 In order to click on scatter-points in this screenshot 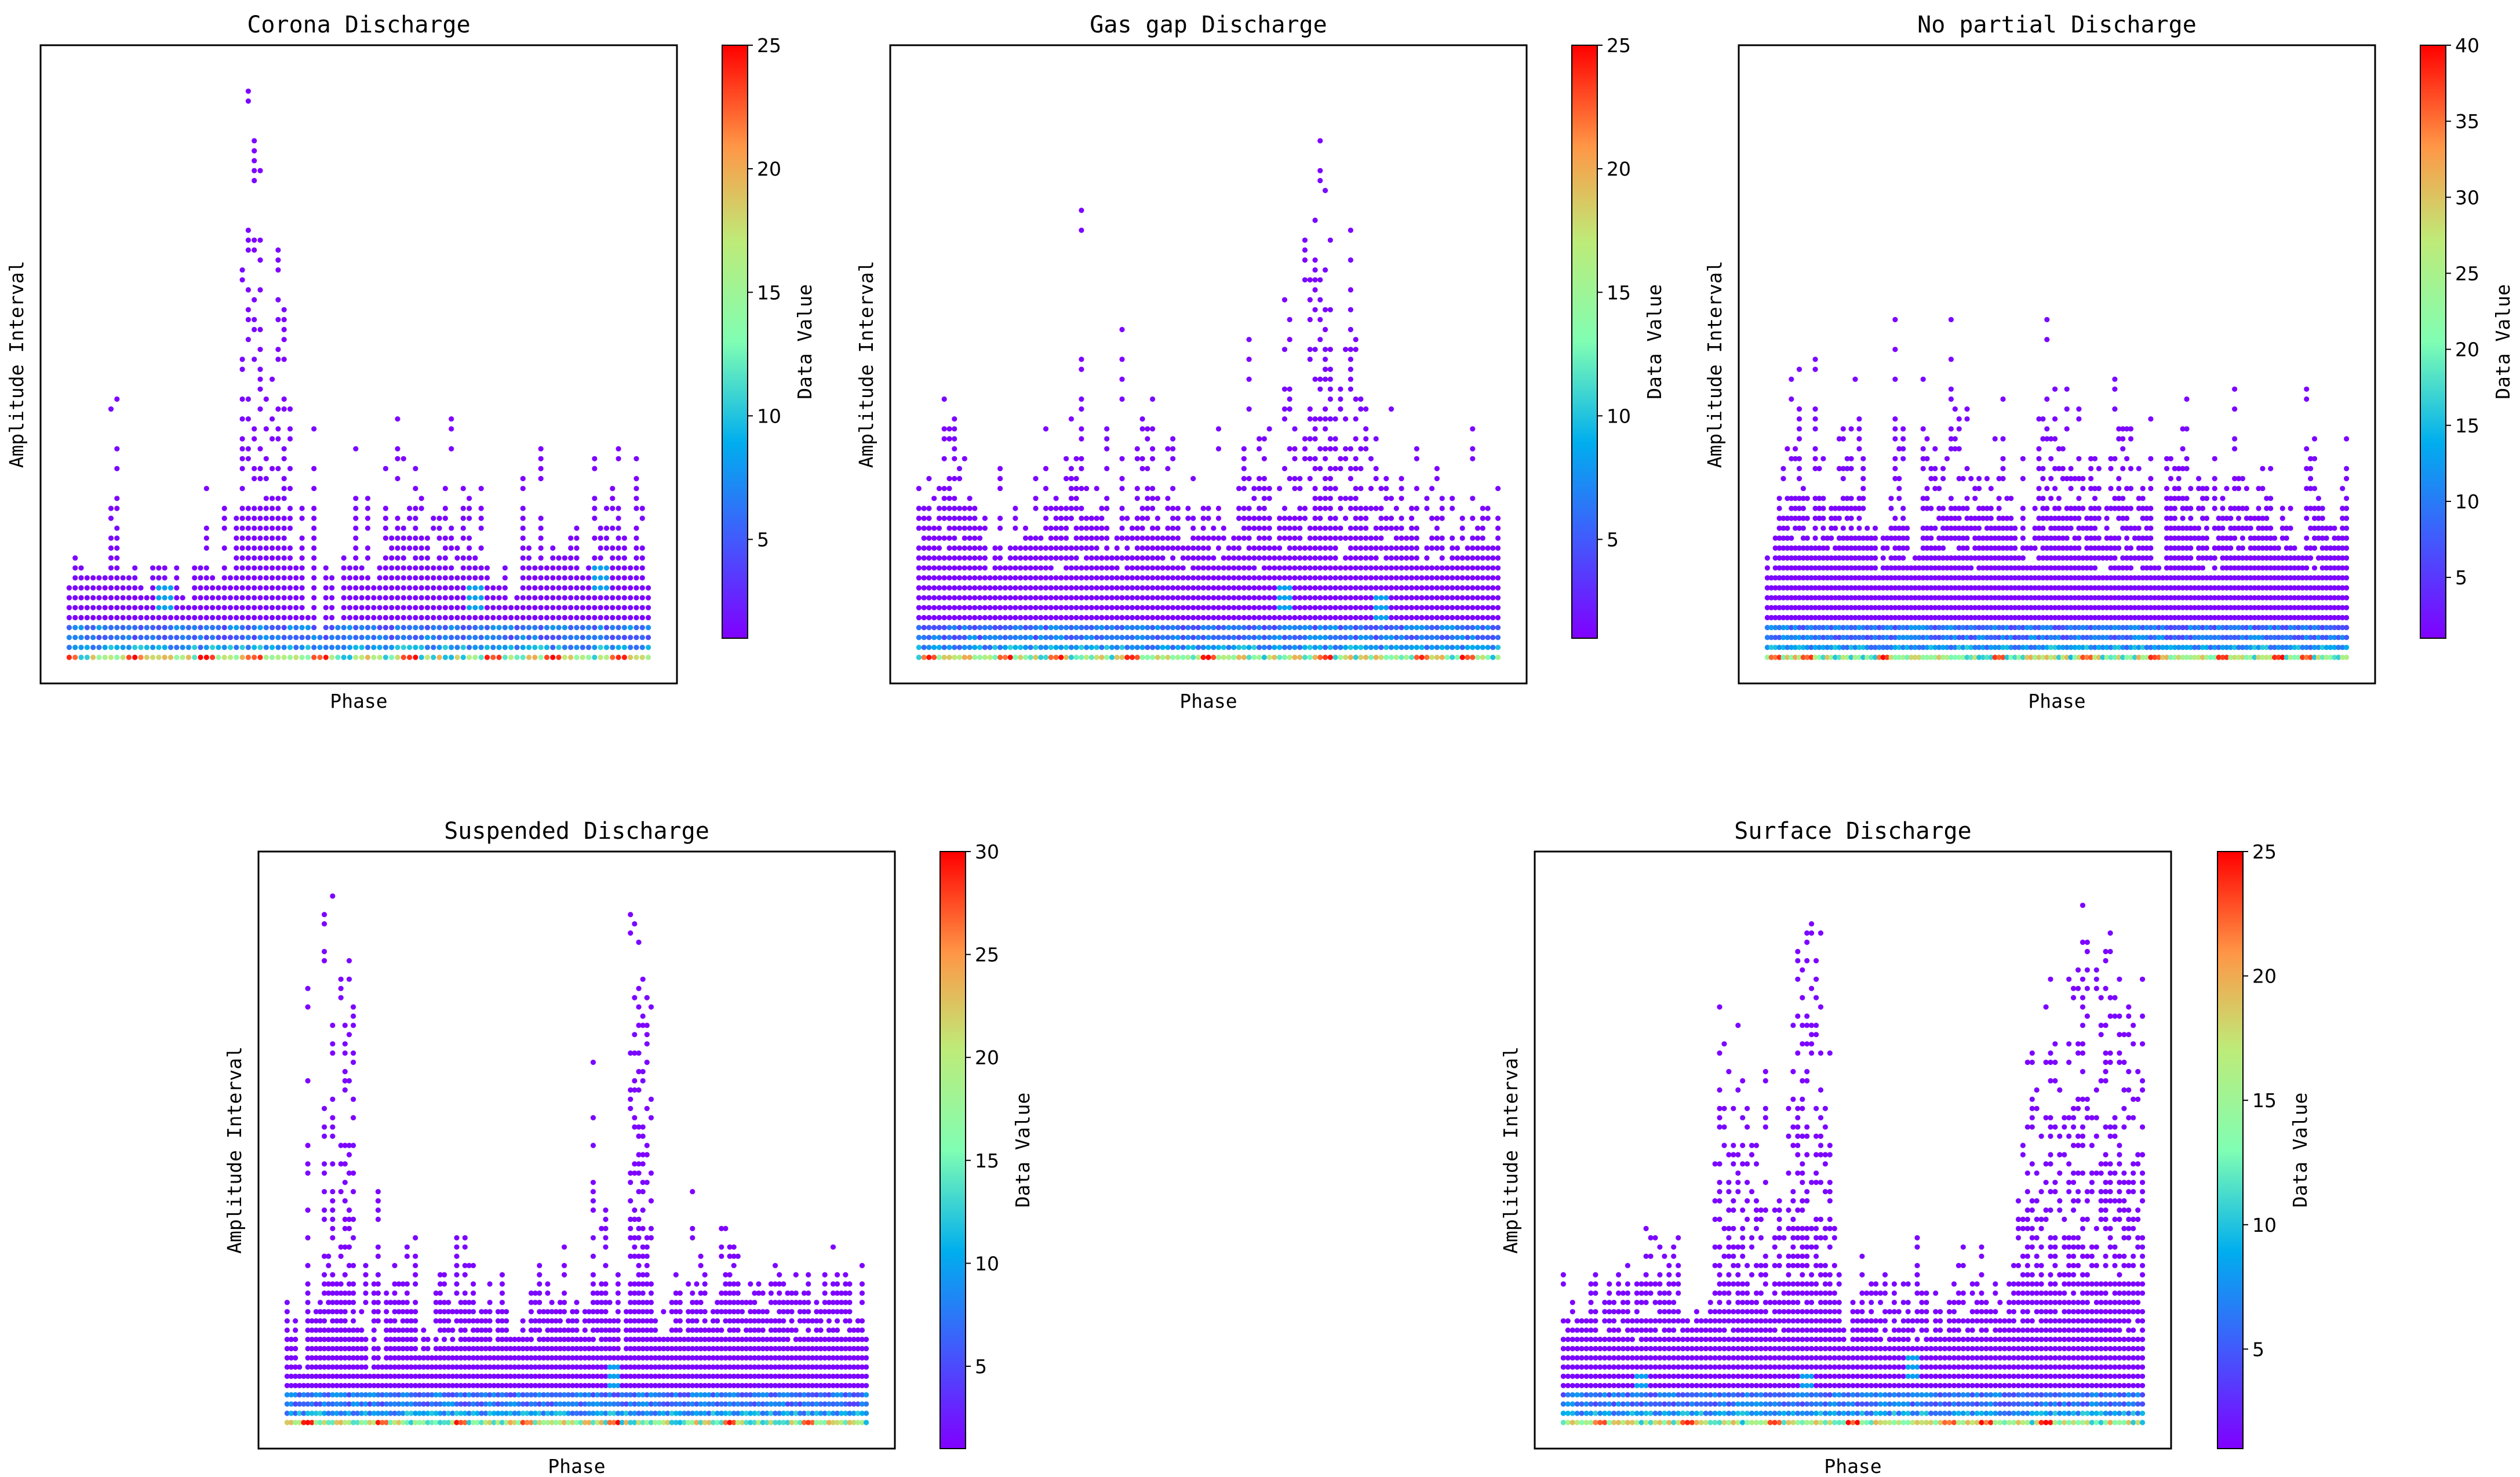, I will do `click(2057, 488)`.